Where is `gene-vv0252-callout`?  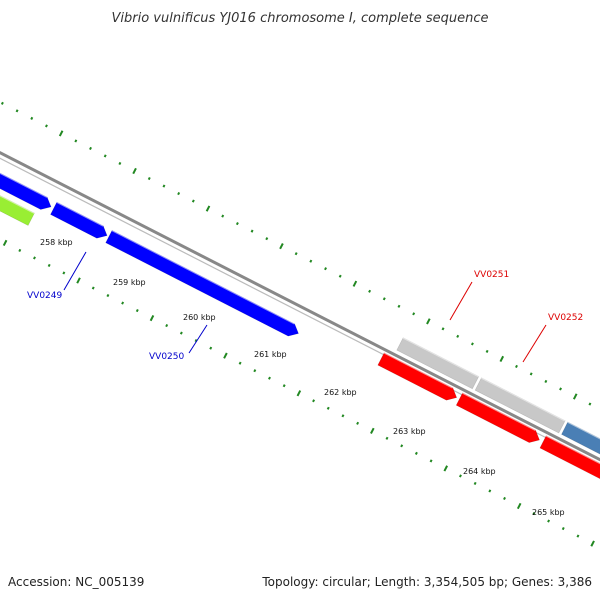 gene-vv0252-callout is located at coordinates (534, 343).